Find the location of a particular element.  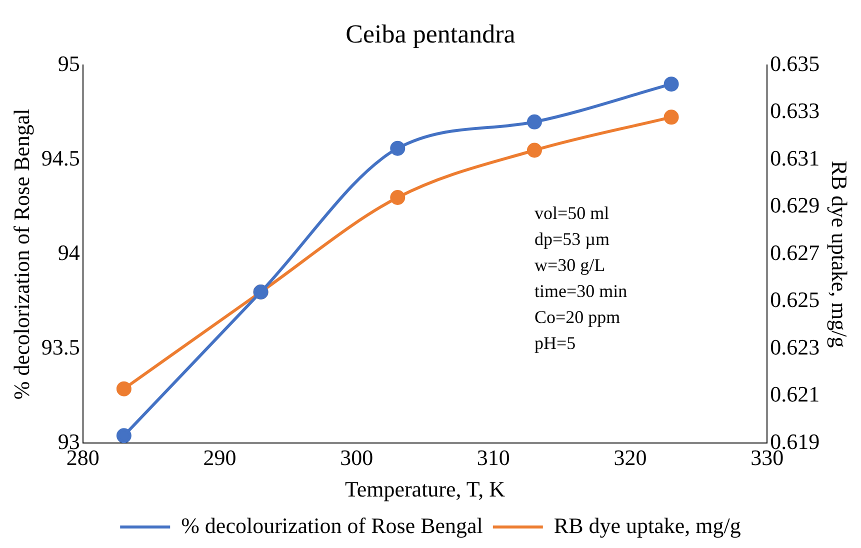

y-tick-label: 93.5 is located at coordinates (60, 347).